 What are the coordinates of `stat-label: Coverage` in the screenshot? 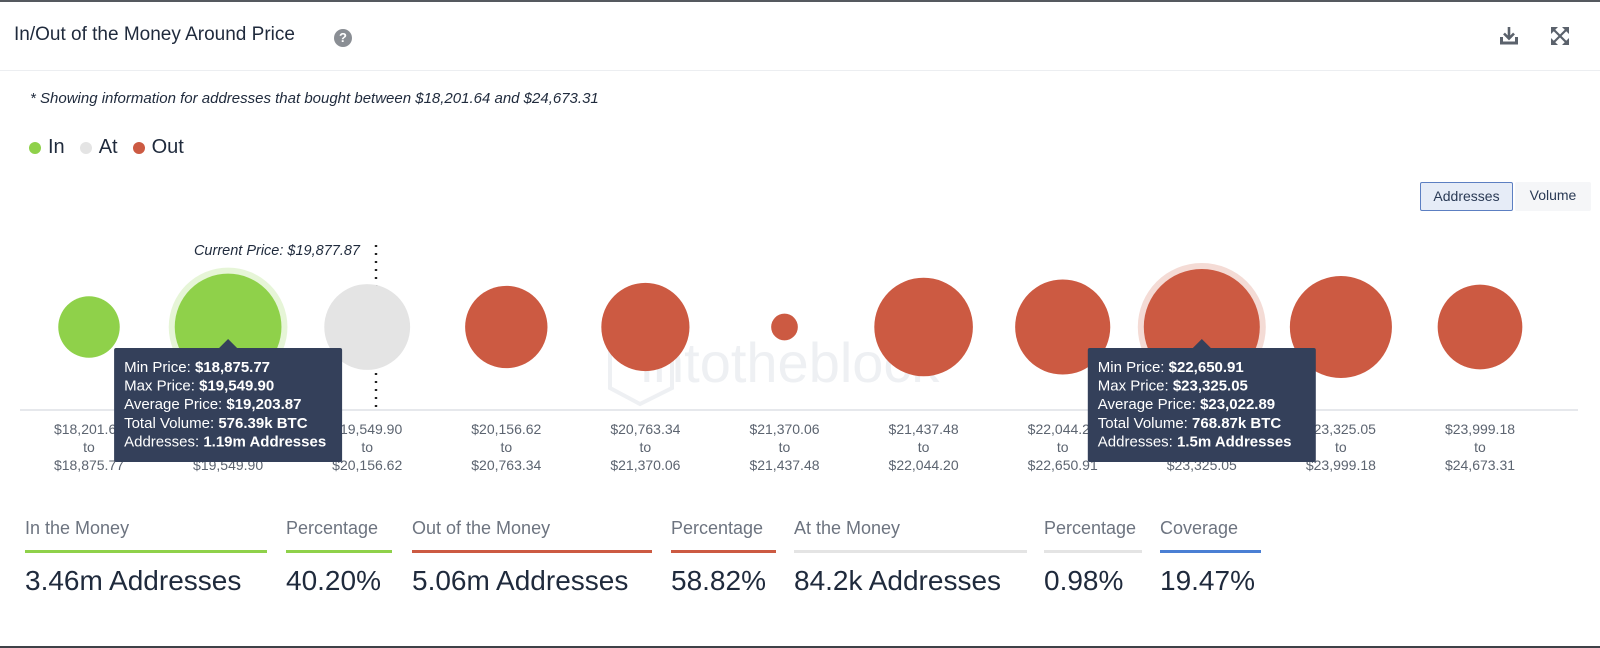 It's located at (1199, 528).